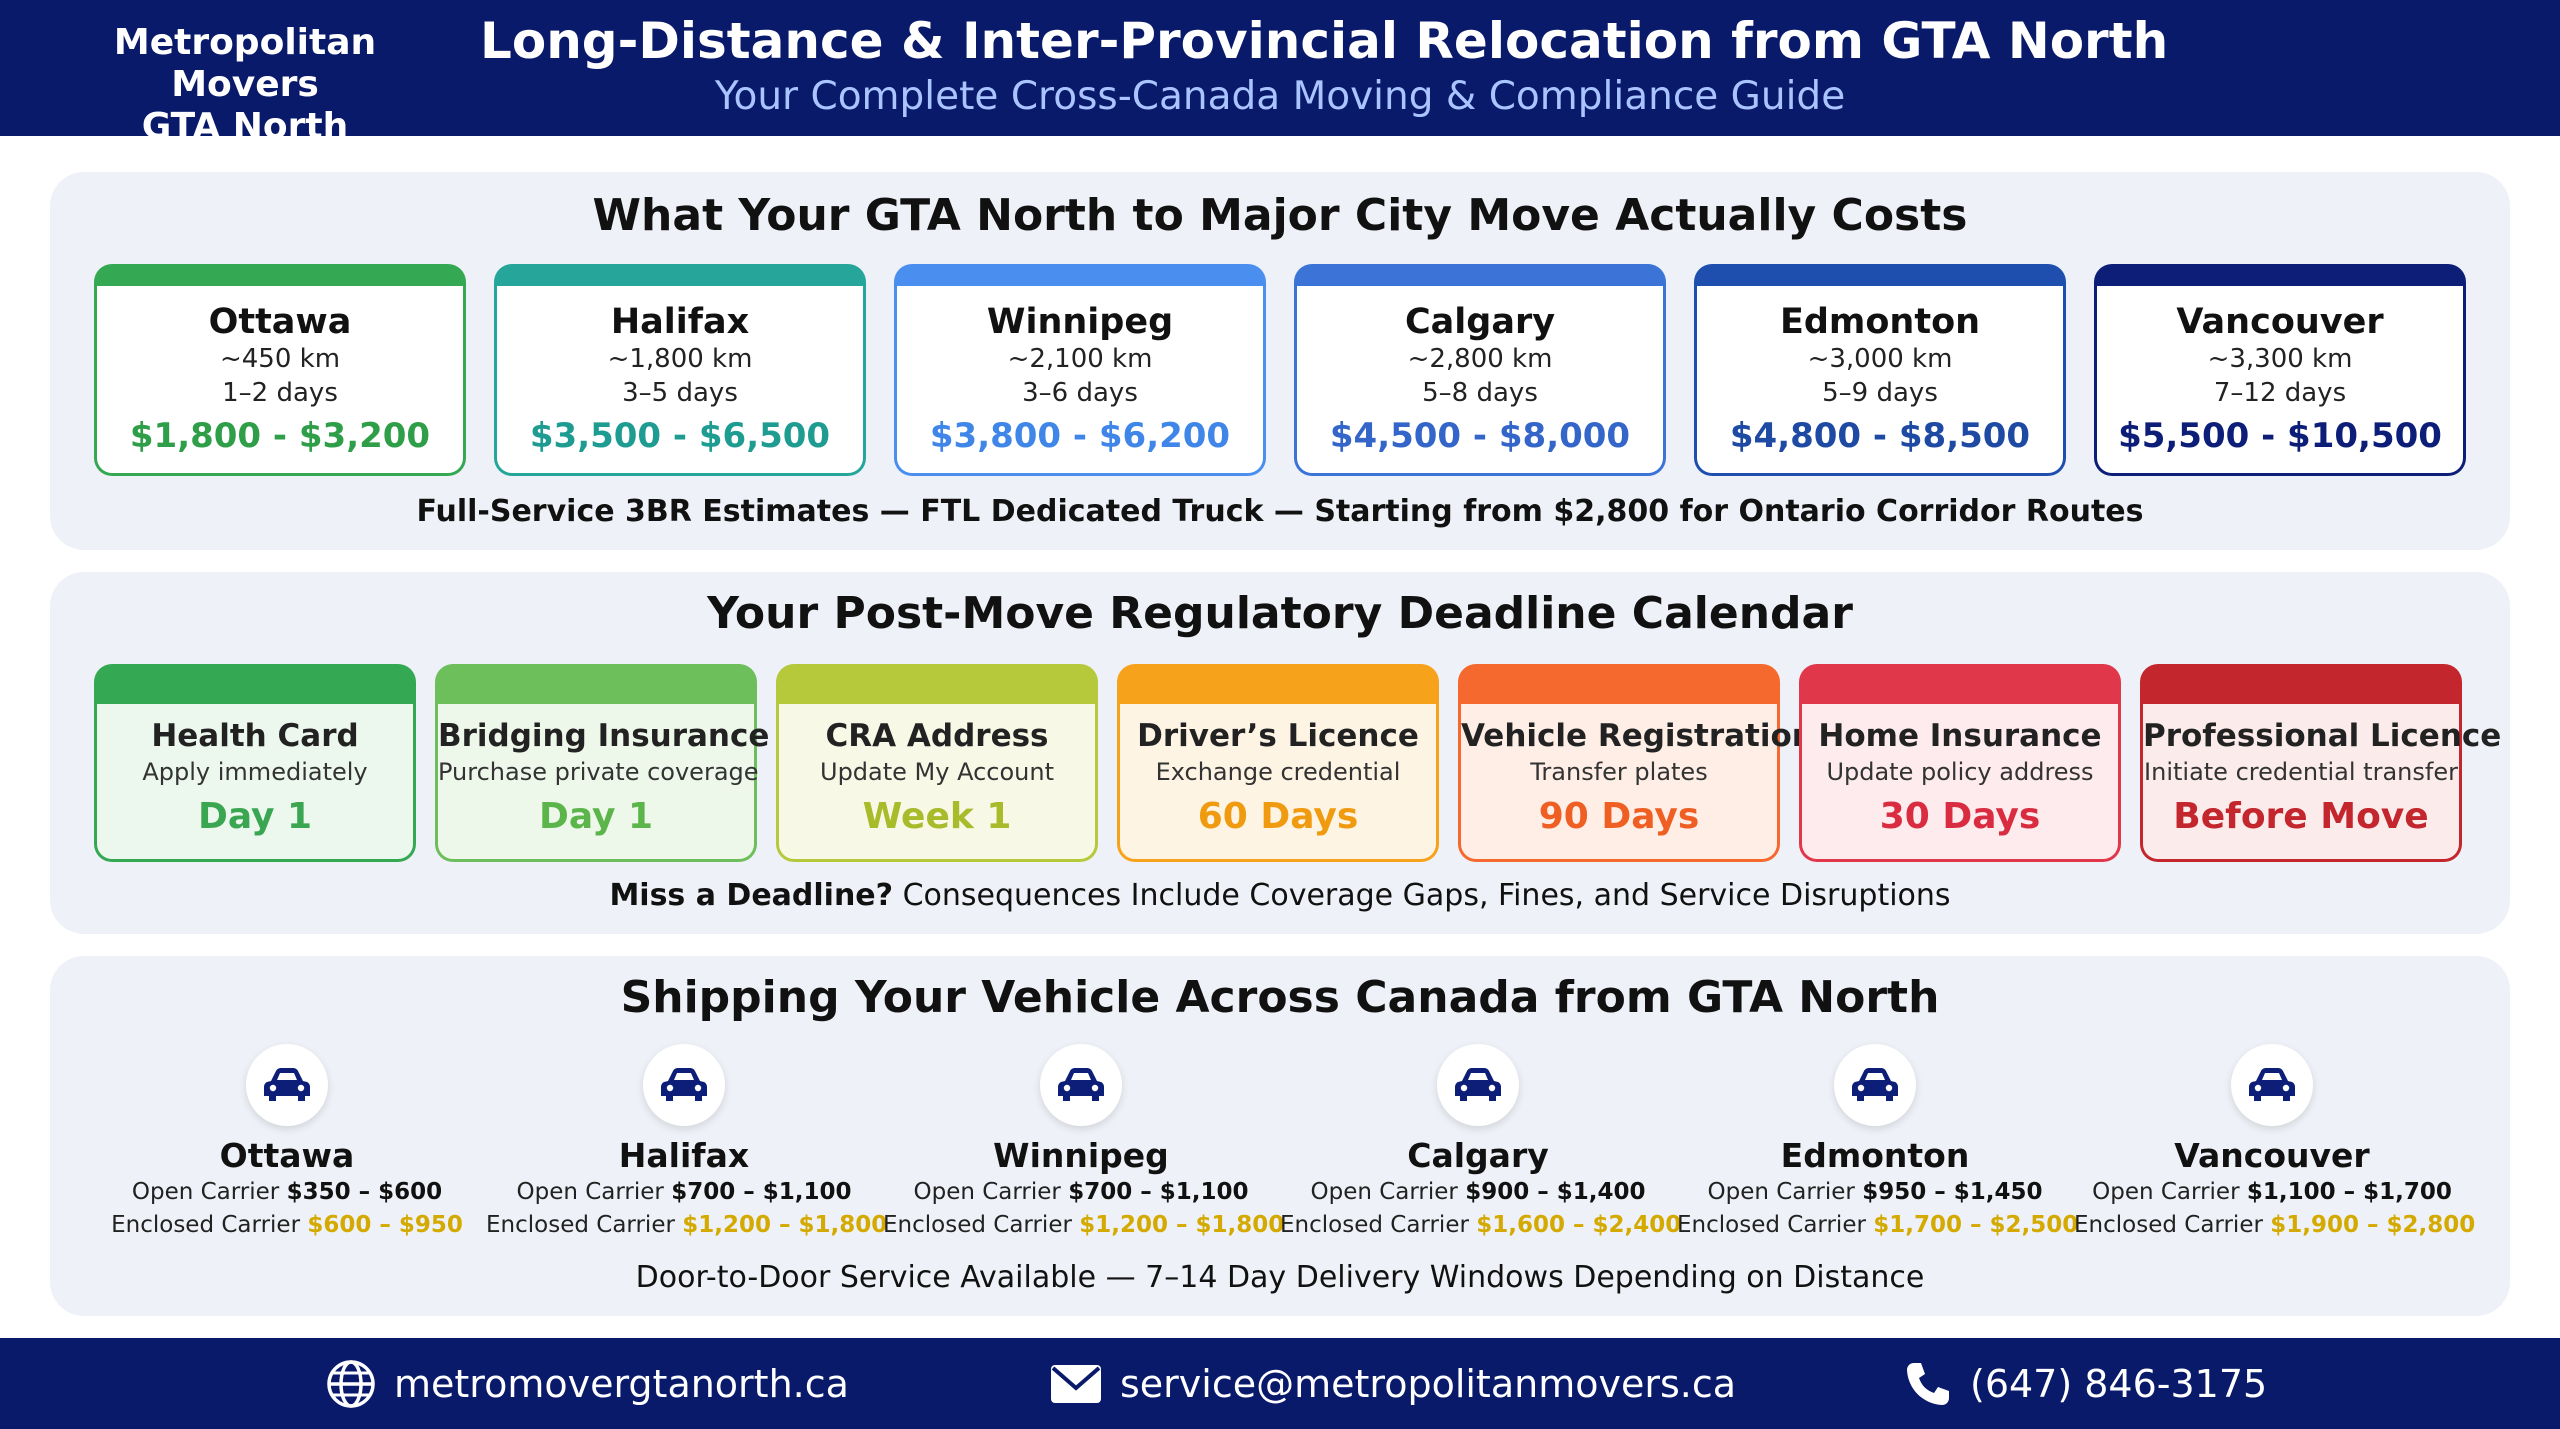 This screenshot has height=1429, width=2560. I want to click on distance: ~2,100 km, so click(1080, 359).